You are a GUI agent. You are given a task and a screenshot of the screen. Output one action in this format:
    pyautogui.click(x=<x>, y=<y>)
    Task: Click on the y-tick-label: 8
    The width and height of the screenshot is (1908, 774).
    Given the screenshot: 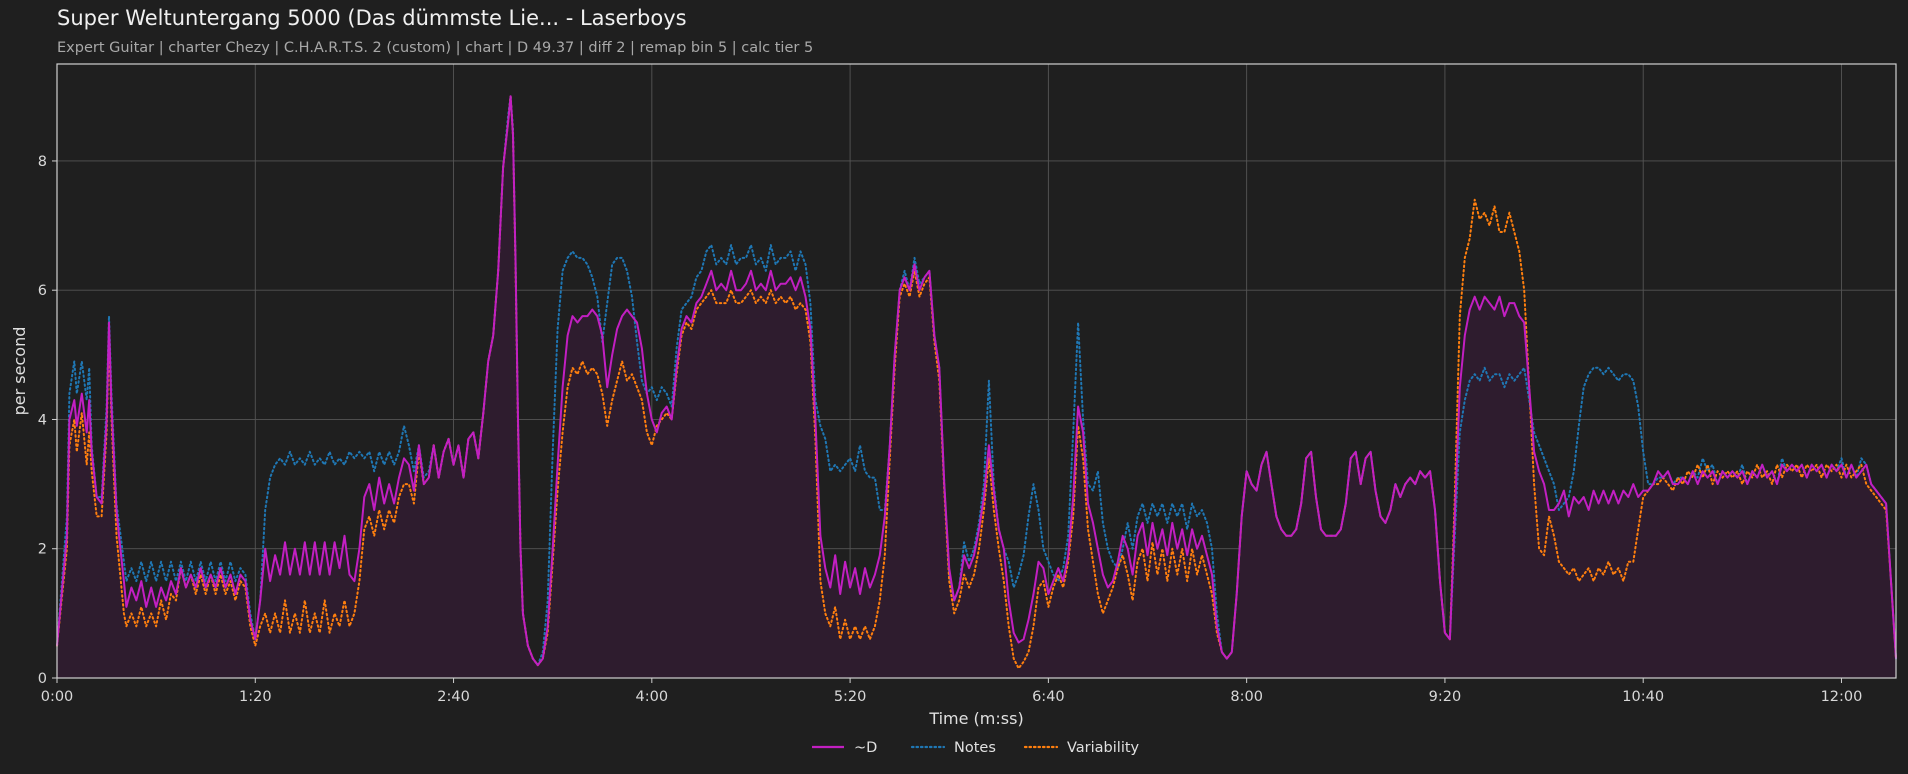 What is the action you would take?
    pyautogui.click(x=42, y=162)
    